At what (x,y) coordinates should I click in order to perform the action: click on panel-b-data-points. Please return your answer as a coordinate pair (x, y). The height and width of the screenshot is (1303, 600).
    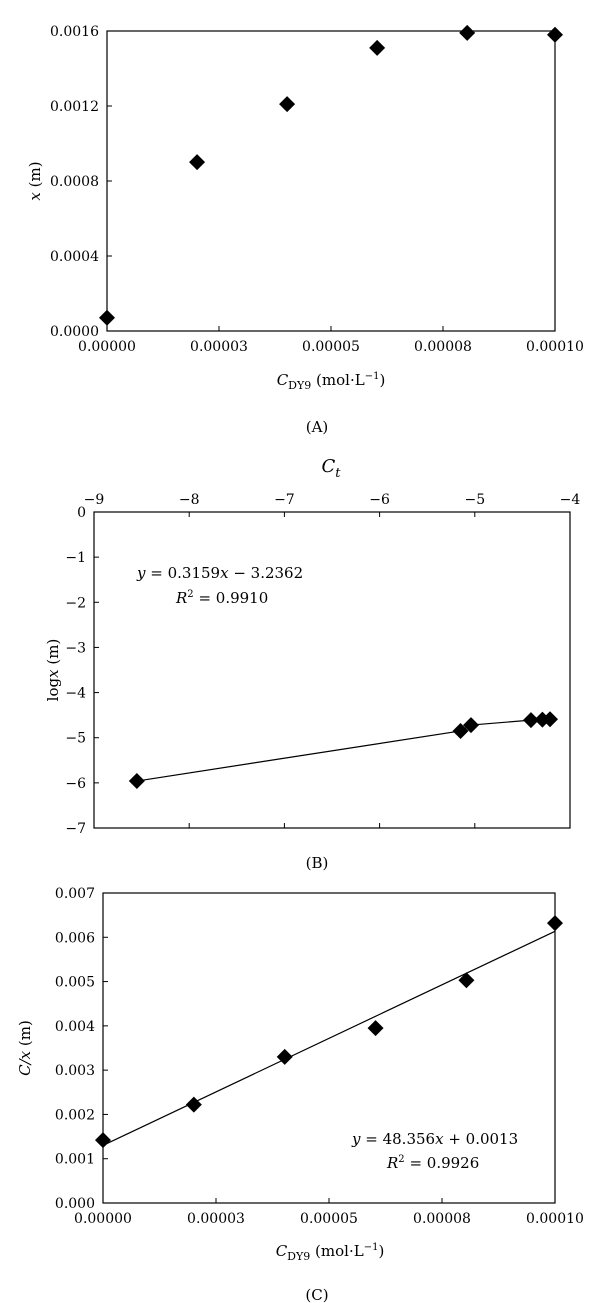
    Looking at the image, I should click on (343, 750).